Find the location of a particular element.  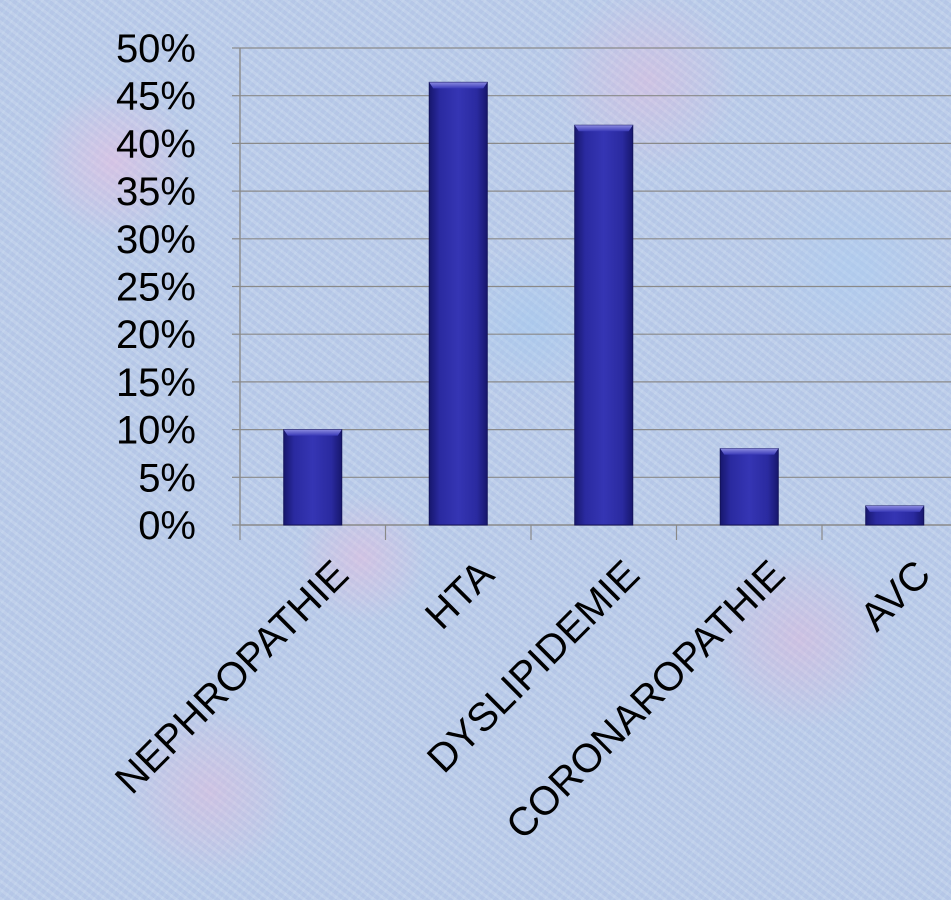

y-tick-label: 15% is located at coordinates (156, 383).